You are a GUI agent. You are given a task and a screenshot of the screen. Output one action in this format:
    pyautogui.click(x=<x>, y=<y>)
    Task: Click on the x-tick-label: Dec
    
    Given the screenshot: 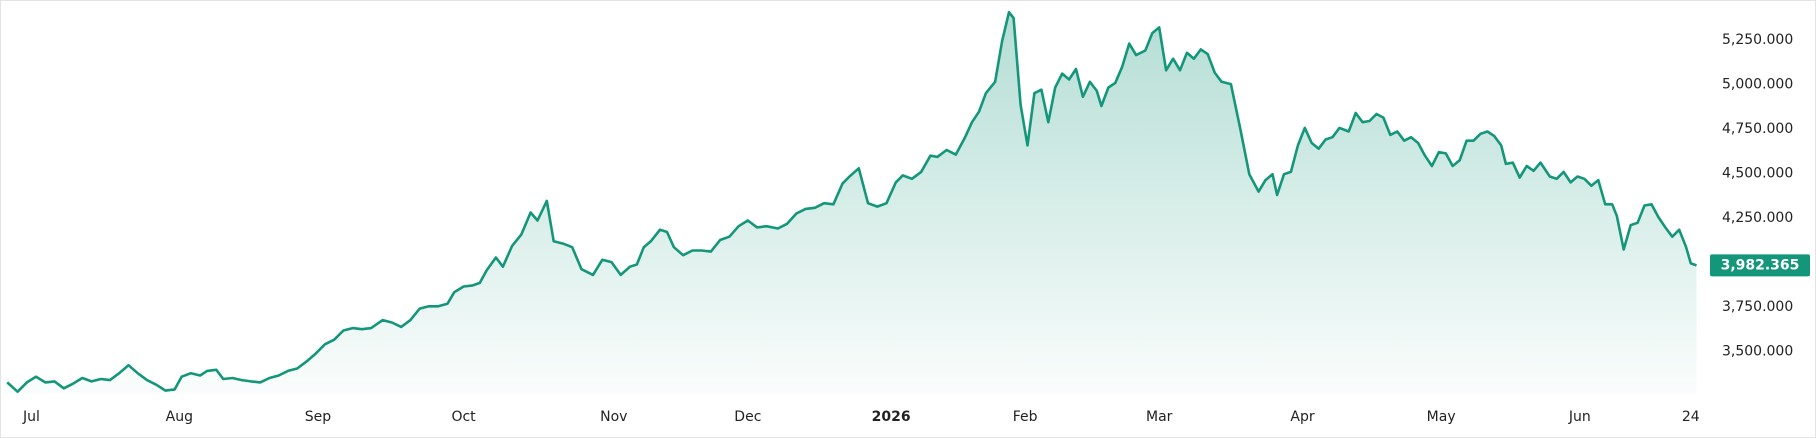 What is the action you would take?
    pyautogui.click(x=747, y=417)
    